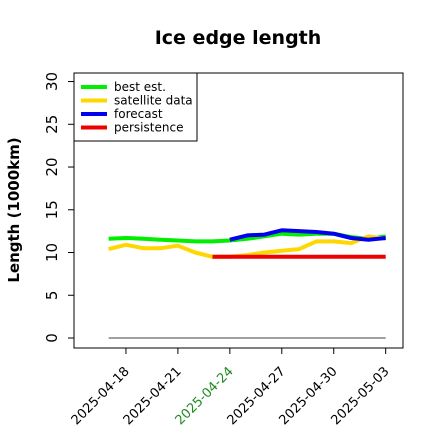 The width and height of the screenshot is (440, 440). What do you see at coordinates (52, 81) in the screenshot?
I see `y-tick-label: 30` at bounding box center [52, 81].